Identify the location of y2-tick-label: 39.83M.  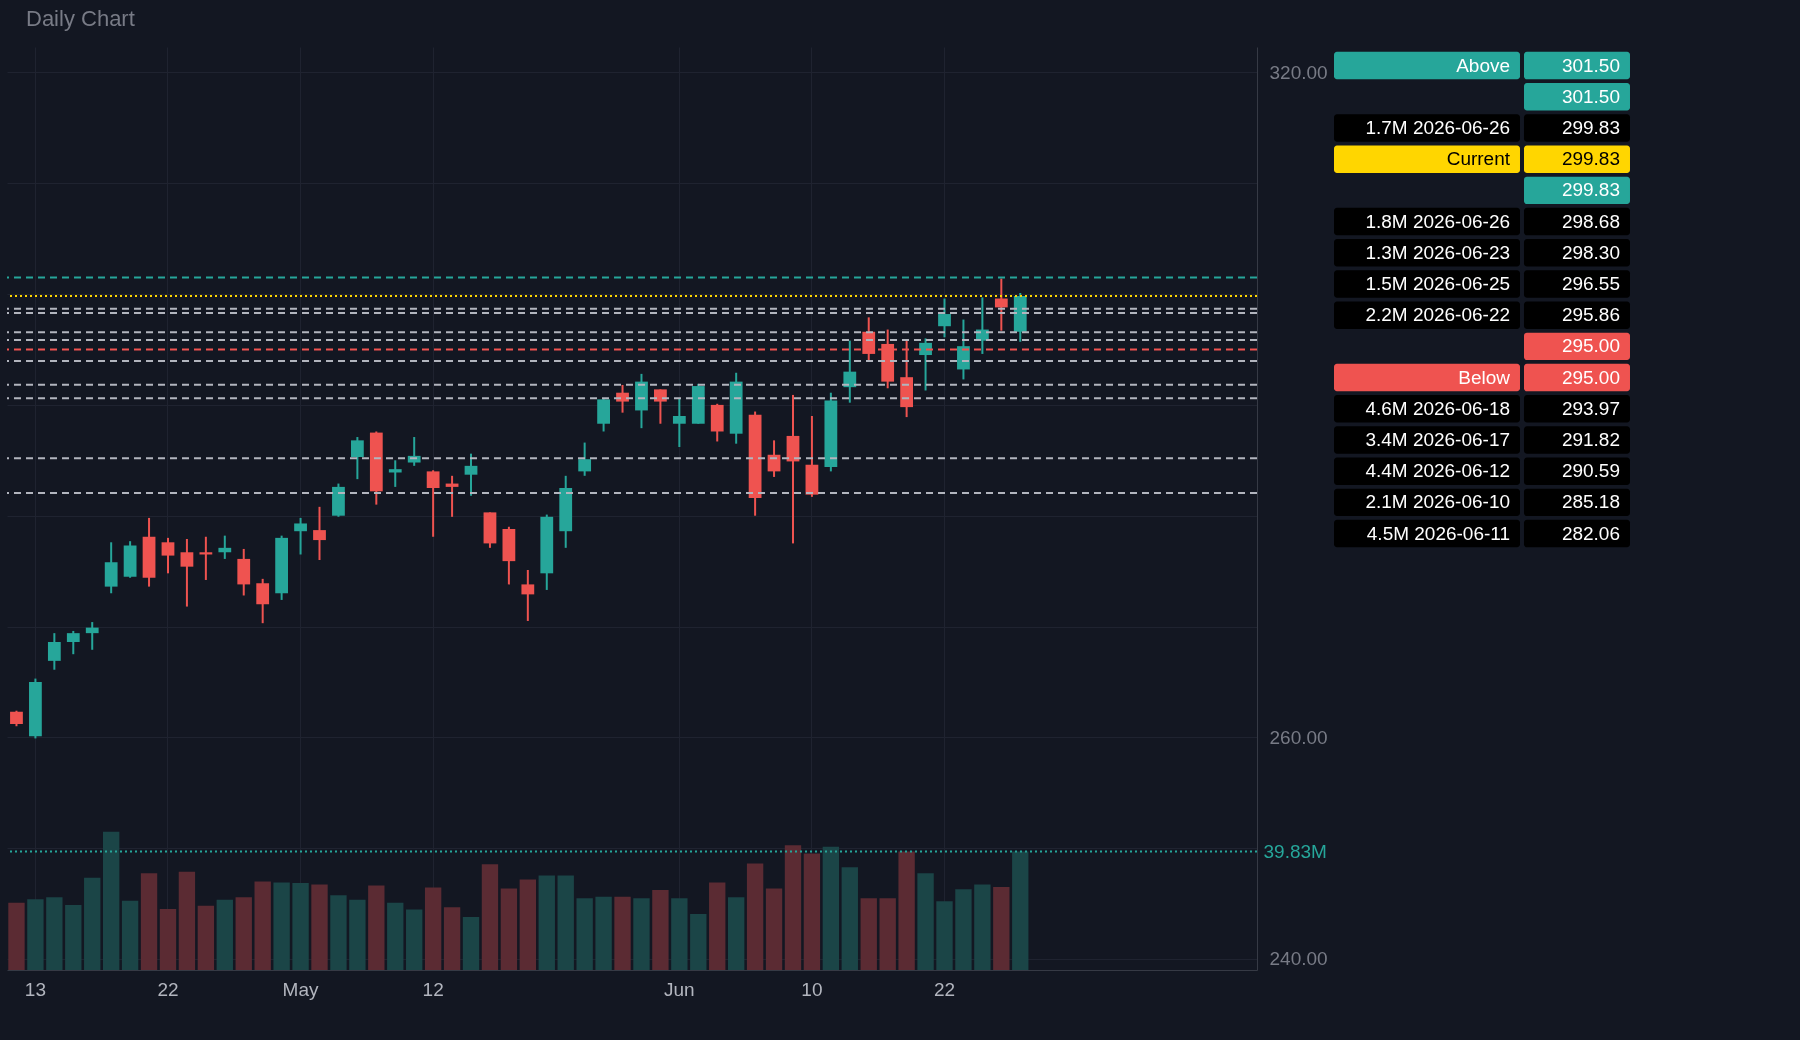
(1295, 851).